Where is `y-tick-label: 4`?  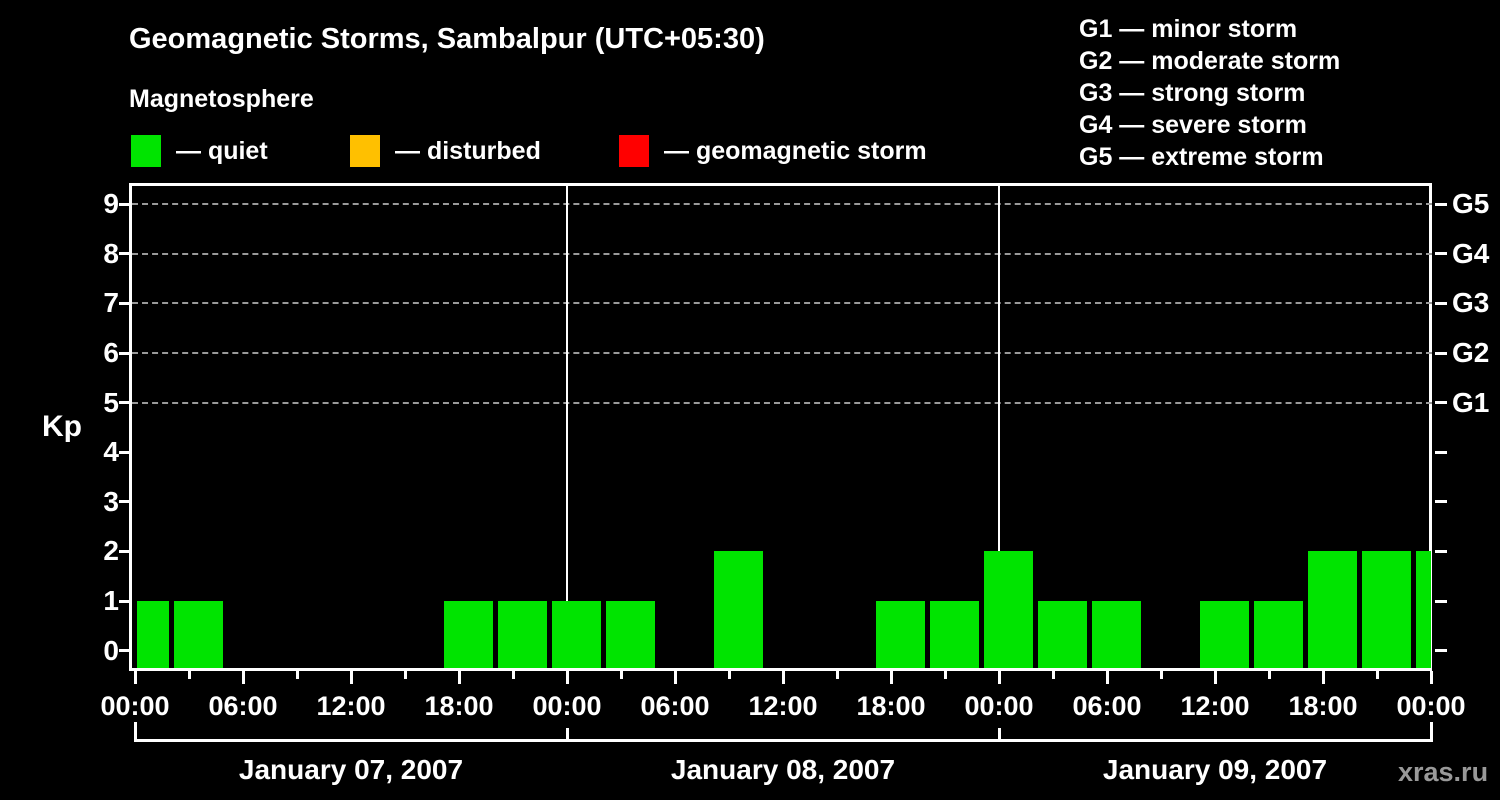
y-tick-label: 4 is located at coordinates (111, 452).